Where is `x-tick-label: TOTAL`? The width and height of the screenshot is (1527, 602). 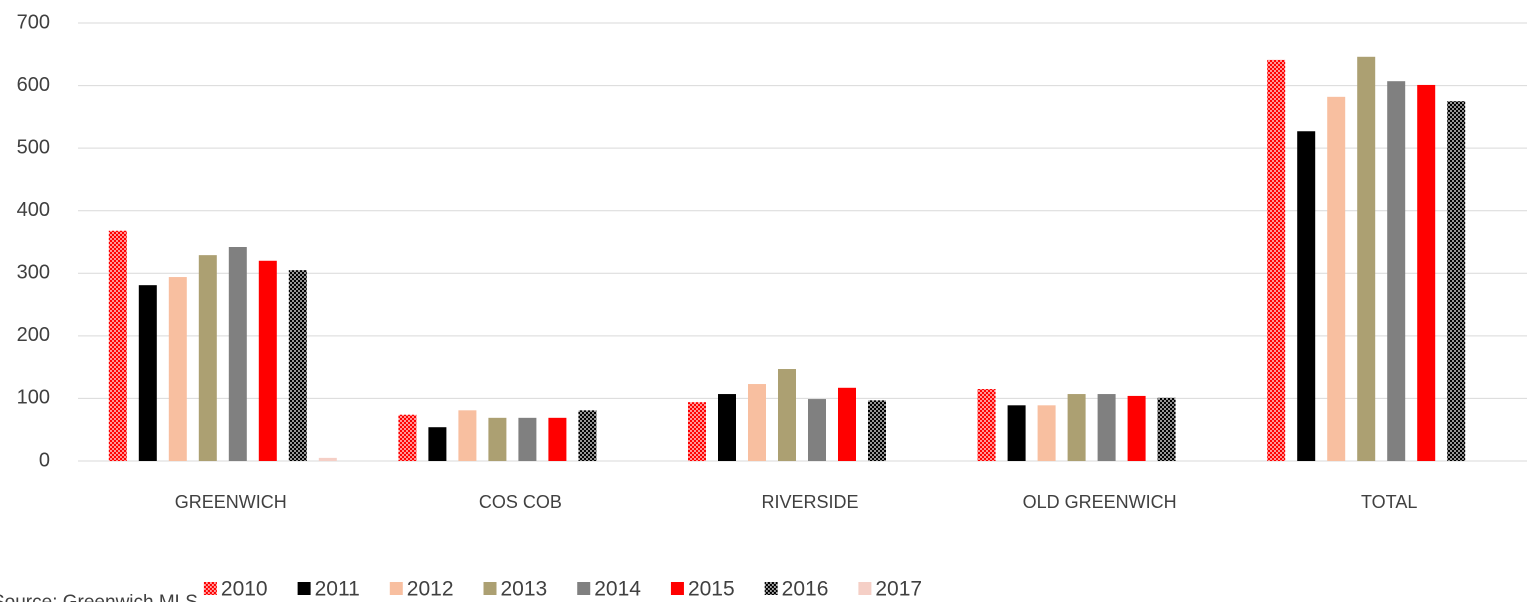
x-tick-label: TOTAL is located at coordinates (1389, 502).